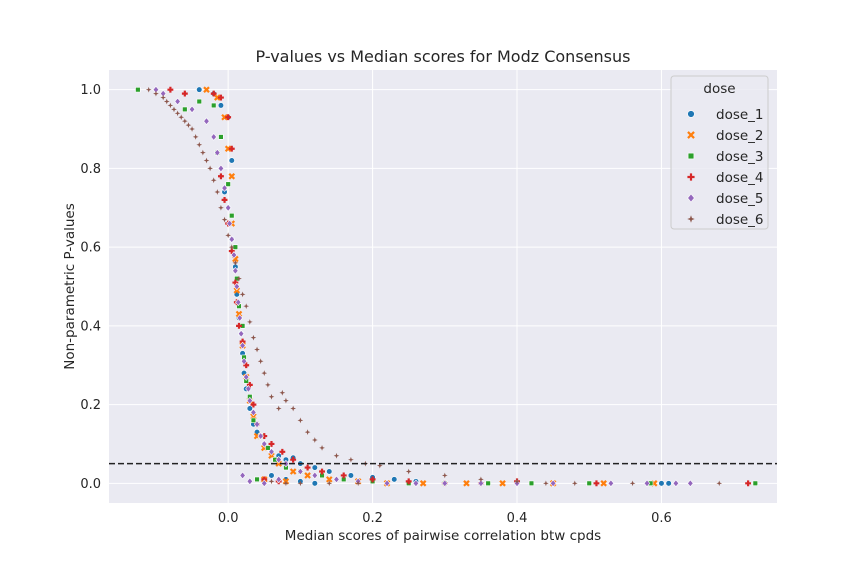 The width and height of the screenshot is (864, 576). I want to click on x-tick-label: 0.2, so click(372, 518).